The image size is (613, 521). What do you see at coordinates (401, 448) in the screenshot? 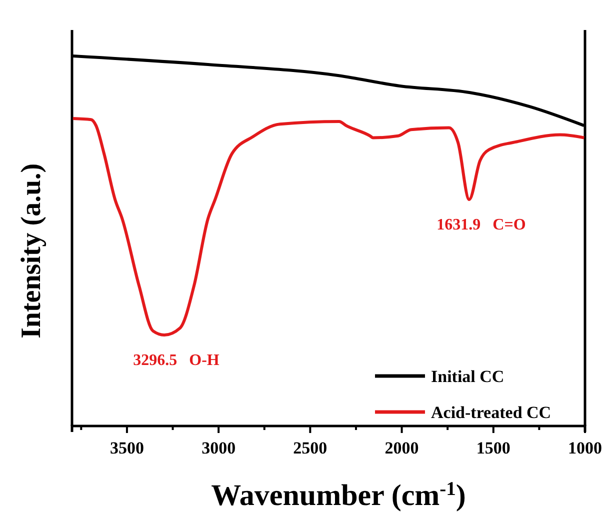
I see `x-tick-label: 2000` at bounding box center [401, 448].